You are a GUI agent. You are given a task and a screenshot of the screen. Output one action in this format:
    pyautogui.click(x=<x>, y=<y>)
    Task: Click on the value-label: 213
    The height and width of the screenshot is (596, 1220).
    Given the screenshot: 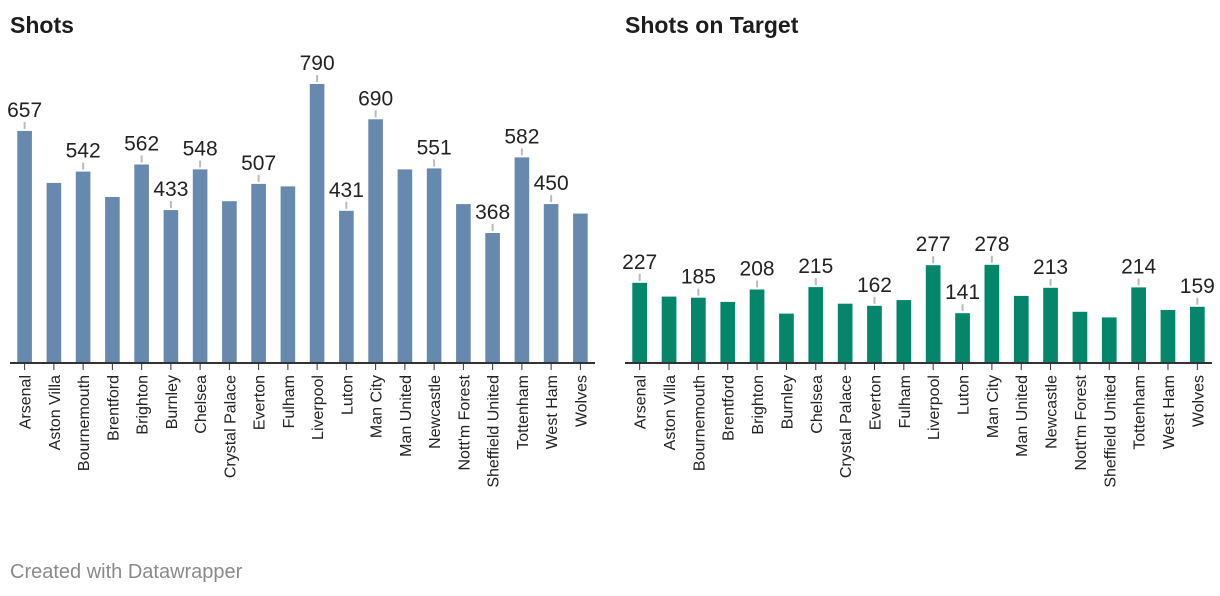 What is the action you would take?
    pyautogui.click(x=1050, y=267)
    